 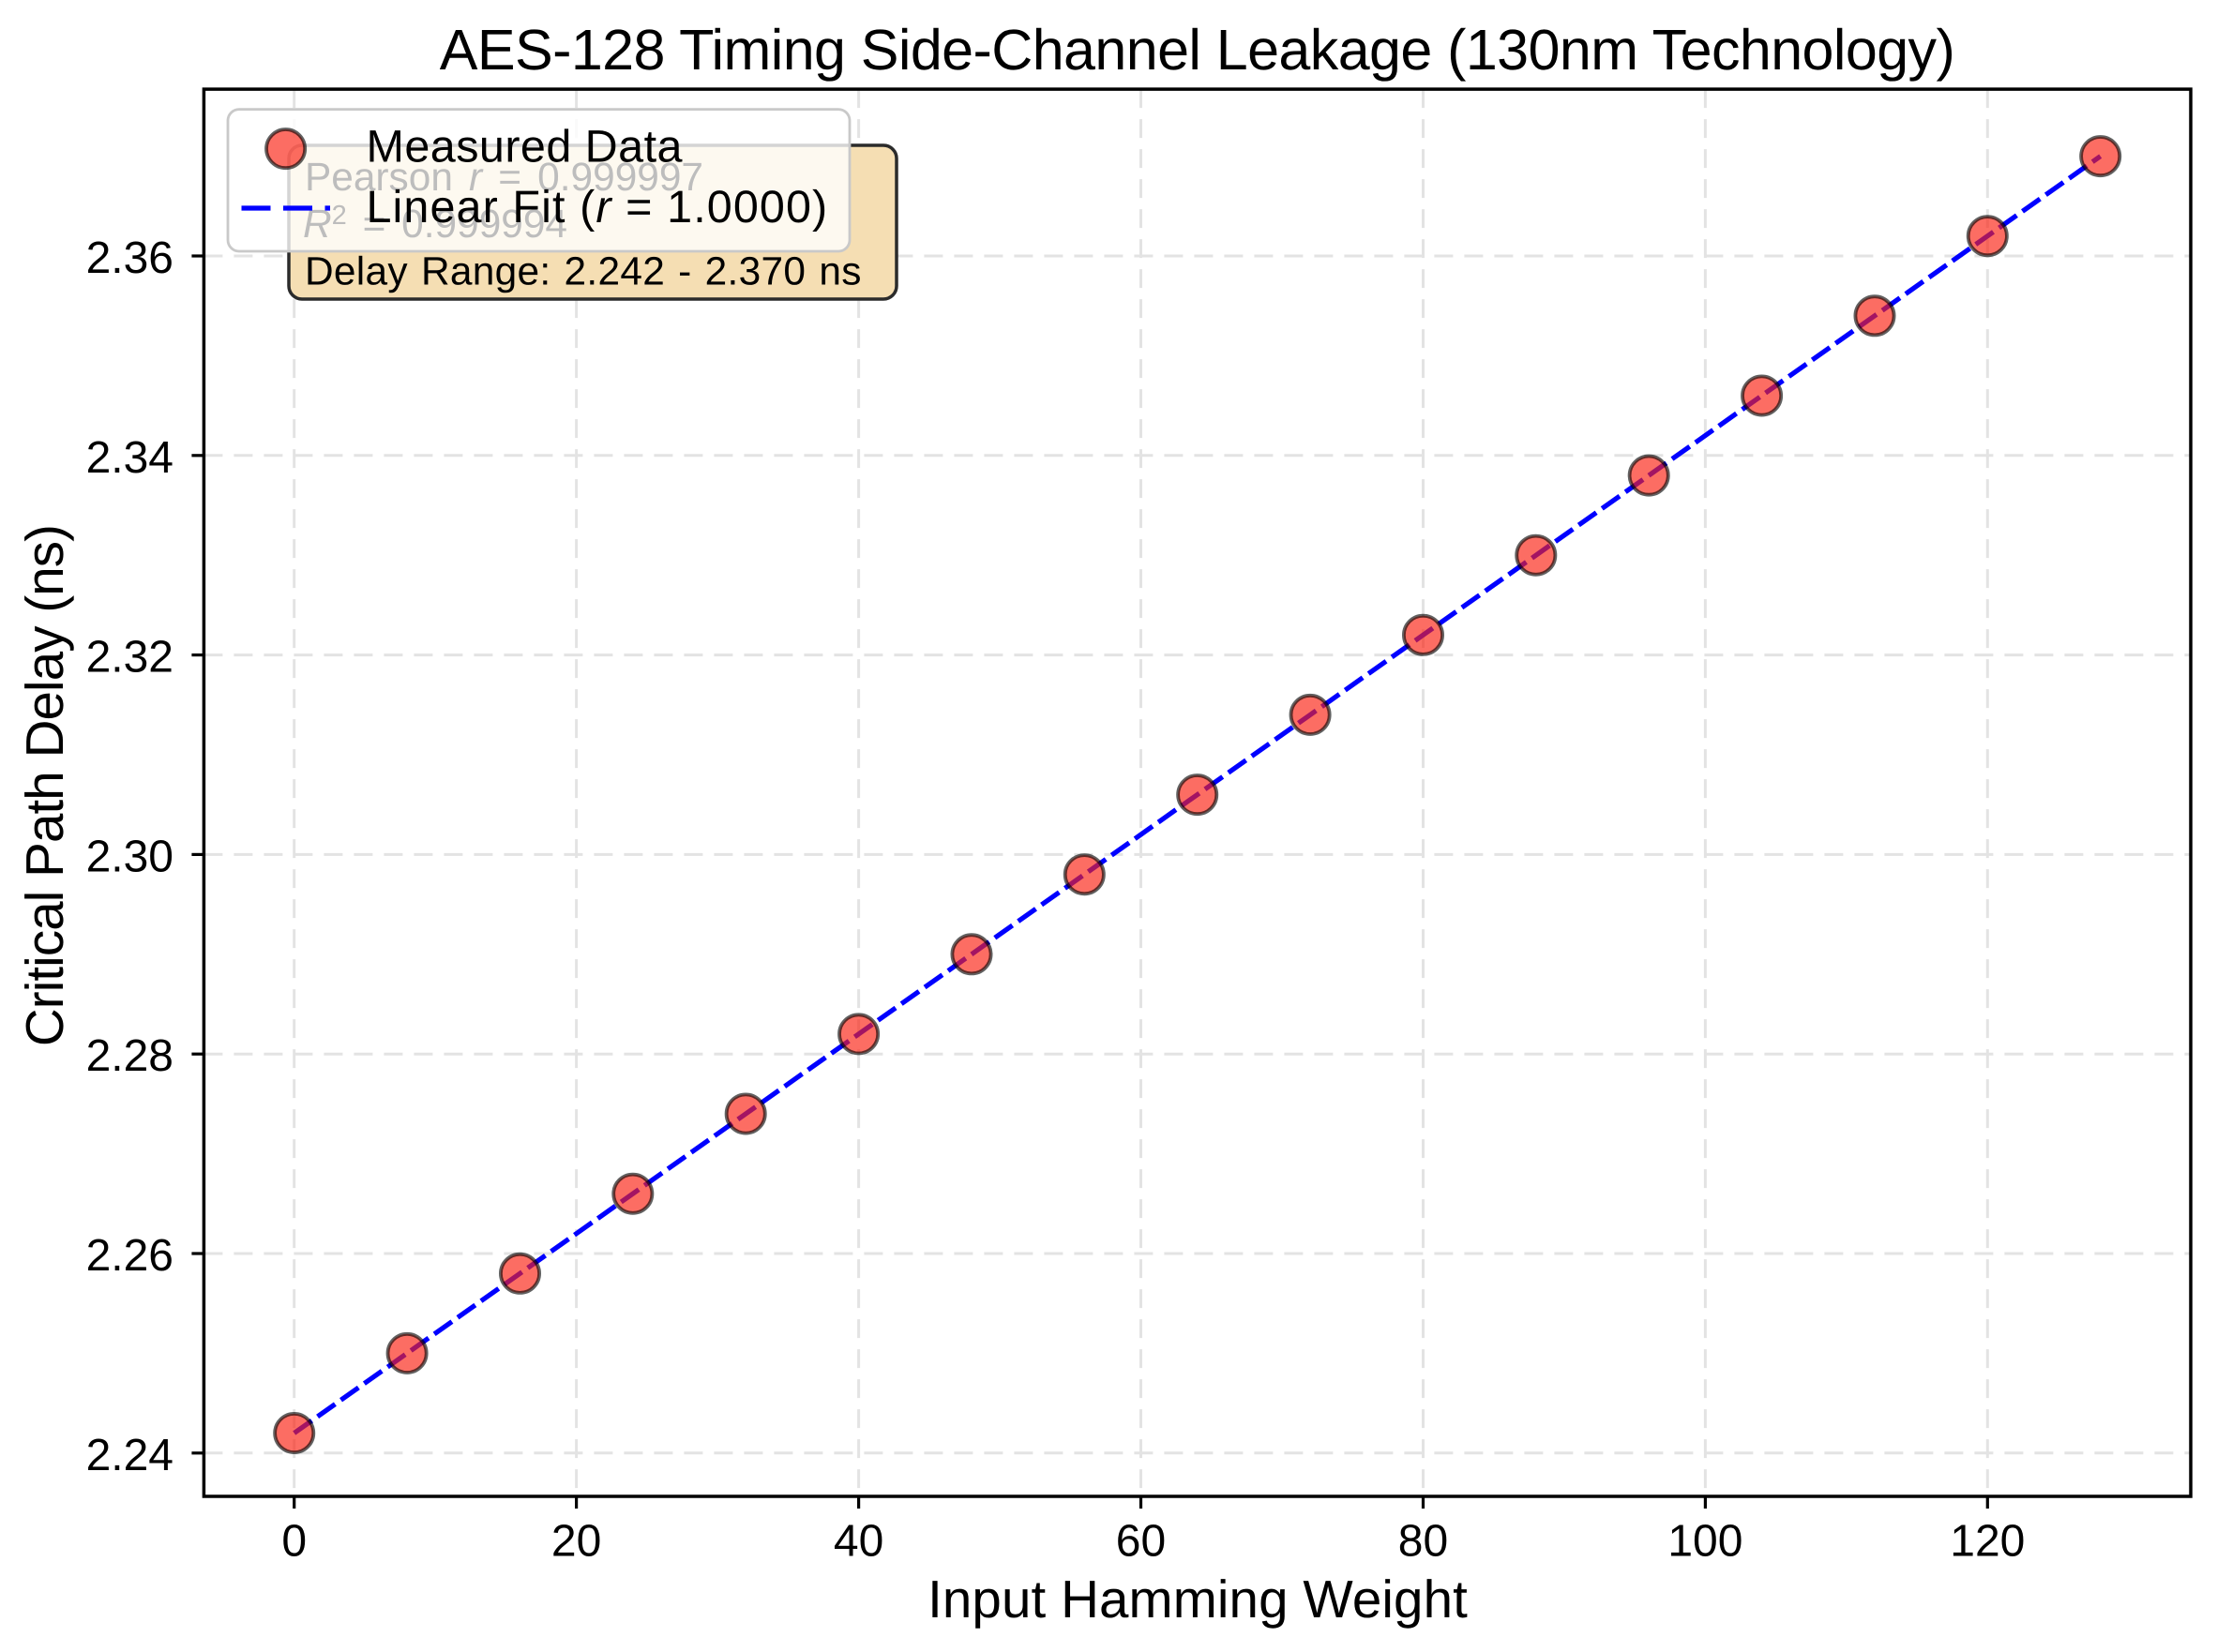 What do you see at coordinates (598, 207) in the screenshot?
I see `svg-text: Linear Fit (r = 1.0000)` at bounding box center [598, 207].